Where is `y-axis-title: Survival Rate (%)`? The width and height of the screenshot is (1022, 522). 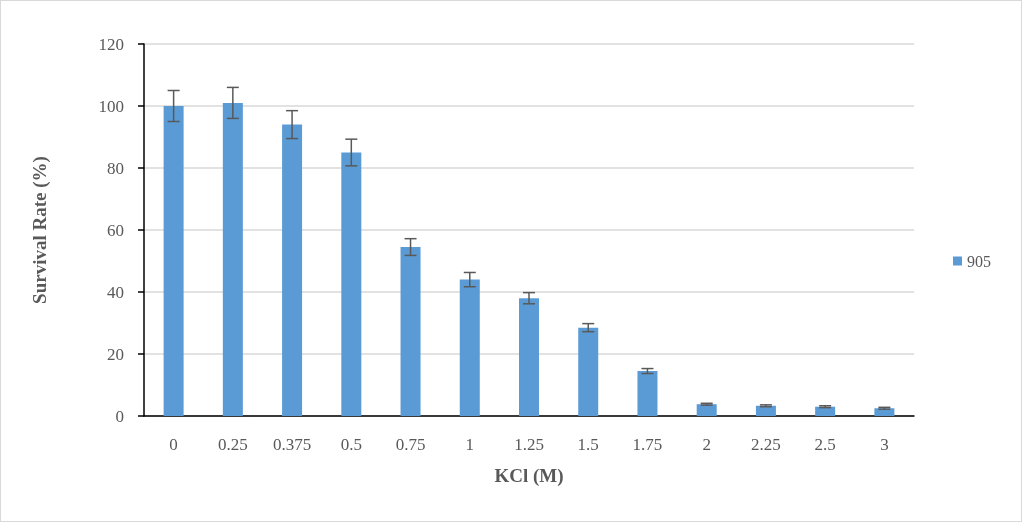 y-axis-title: Survival Rate (%) is located at coordinates (40, 230).